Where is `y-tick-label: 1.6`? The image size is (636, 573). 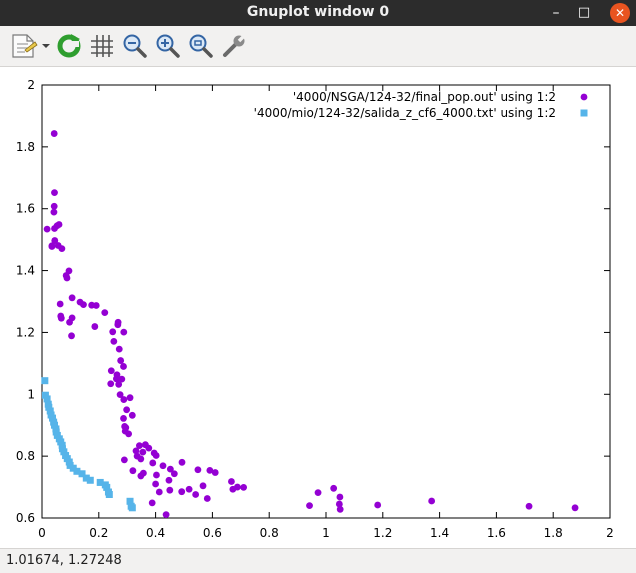 y-tick-label: 1.6 is located at coordinates (25, 209).